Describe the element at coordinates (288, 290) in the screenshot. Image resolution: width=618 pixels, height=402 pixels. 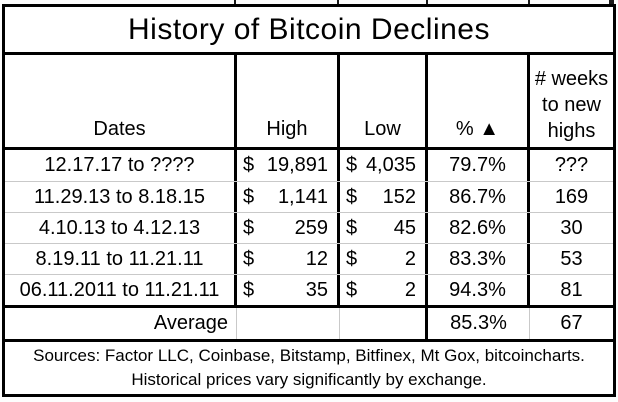
I see `cell-high: $ 35` at that location.